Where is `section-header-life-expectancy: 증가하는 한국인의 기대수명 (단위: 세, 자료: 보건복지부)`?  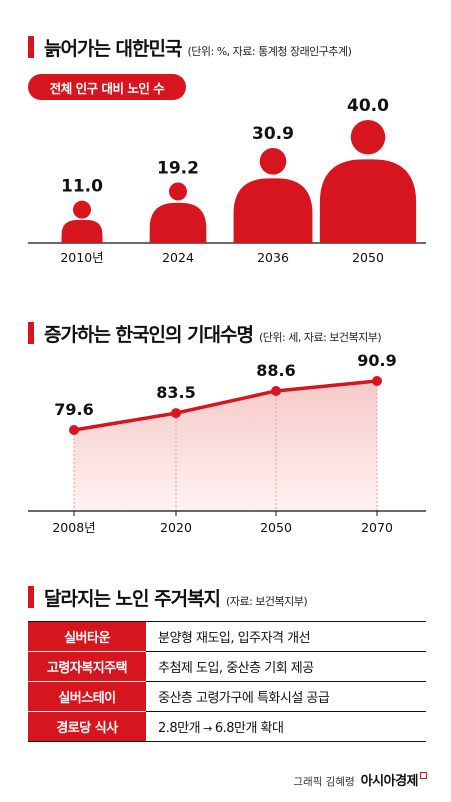
section-header-life-expectancy: 증가하는 한국인의 기대수명 (단위: 세, 자료: 보건복지부) is located at coordinates (205, 333).